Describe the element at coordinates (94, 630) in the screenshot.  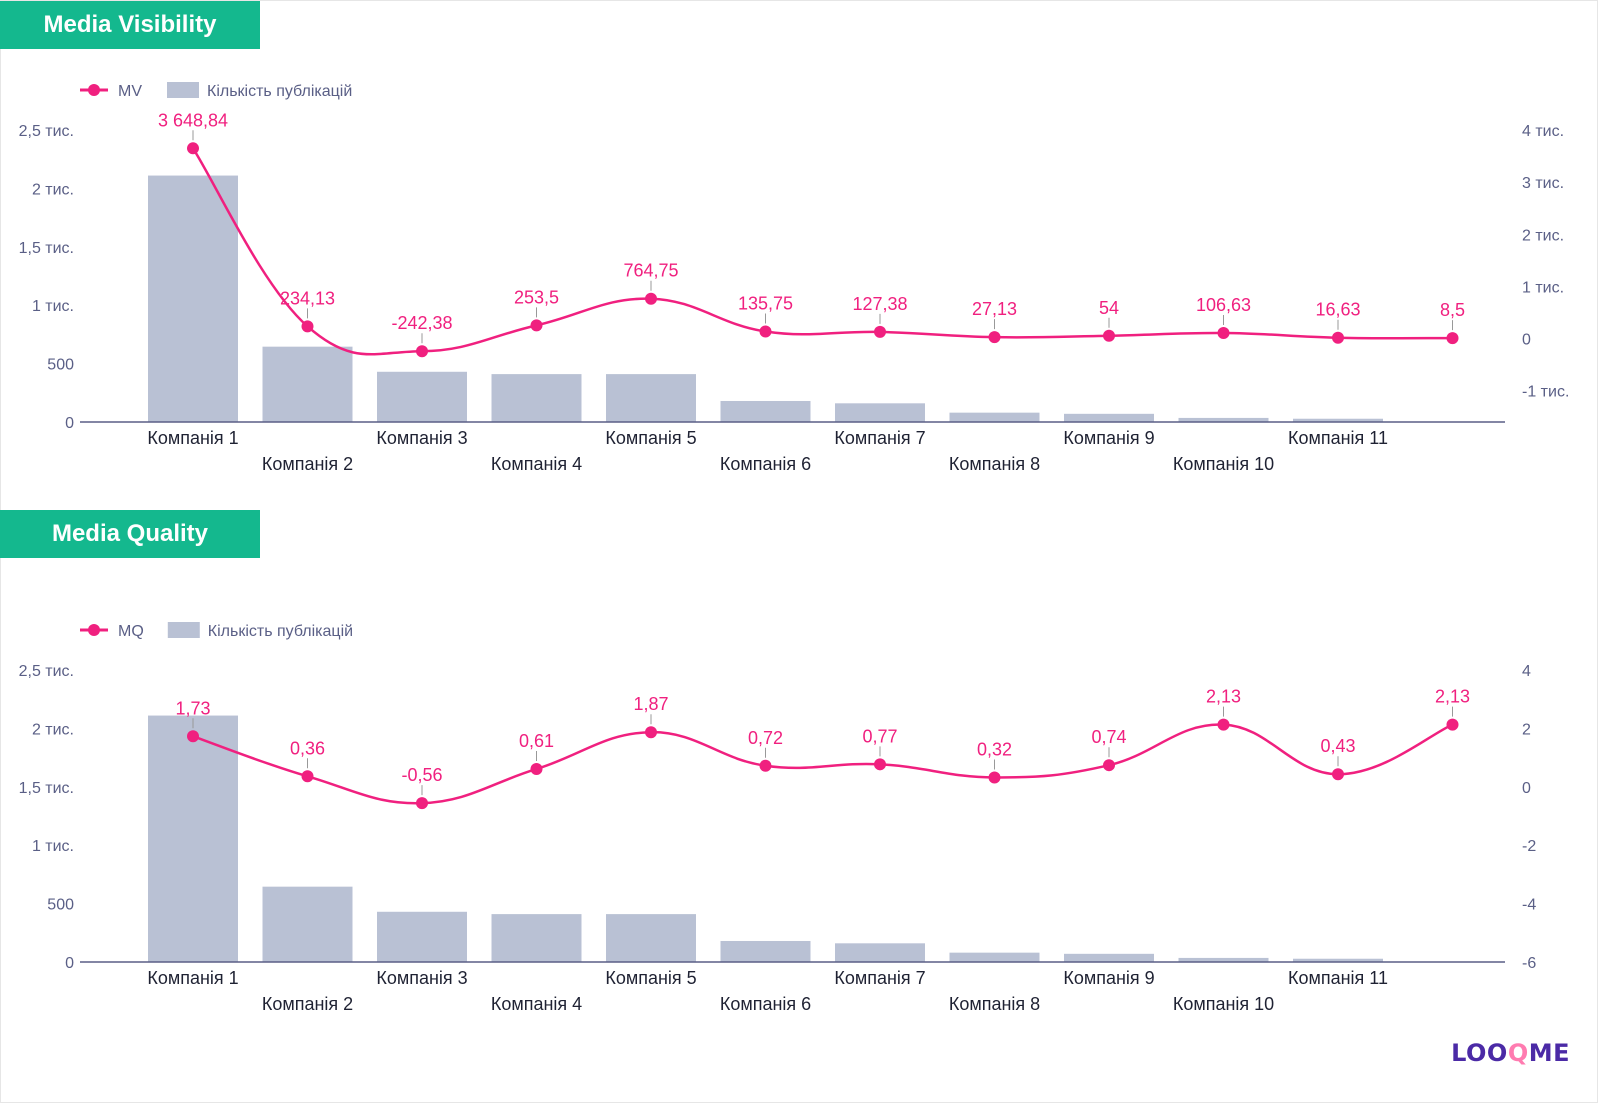
I see `legend-line-marker` at that location.